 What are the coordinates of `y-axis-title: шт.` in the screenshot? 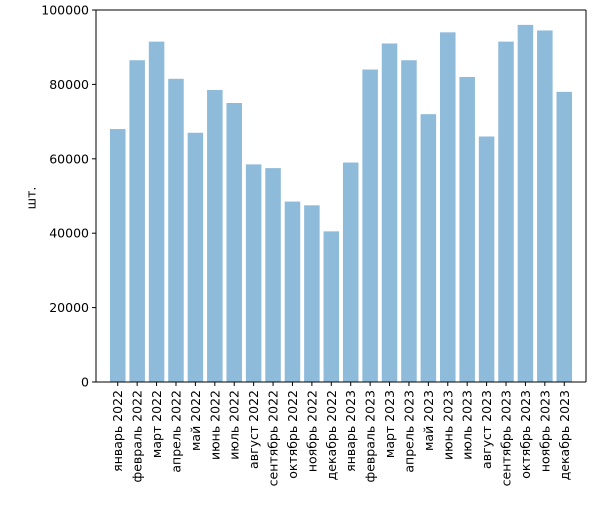 It's located at (31, 198).